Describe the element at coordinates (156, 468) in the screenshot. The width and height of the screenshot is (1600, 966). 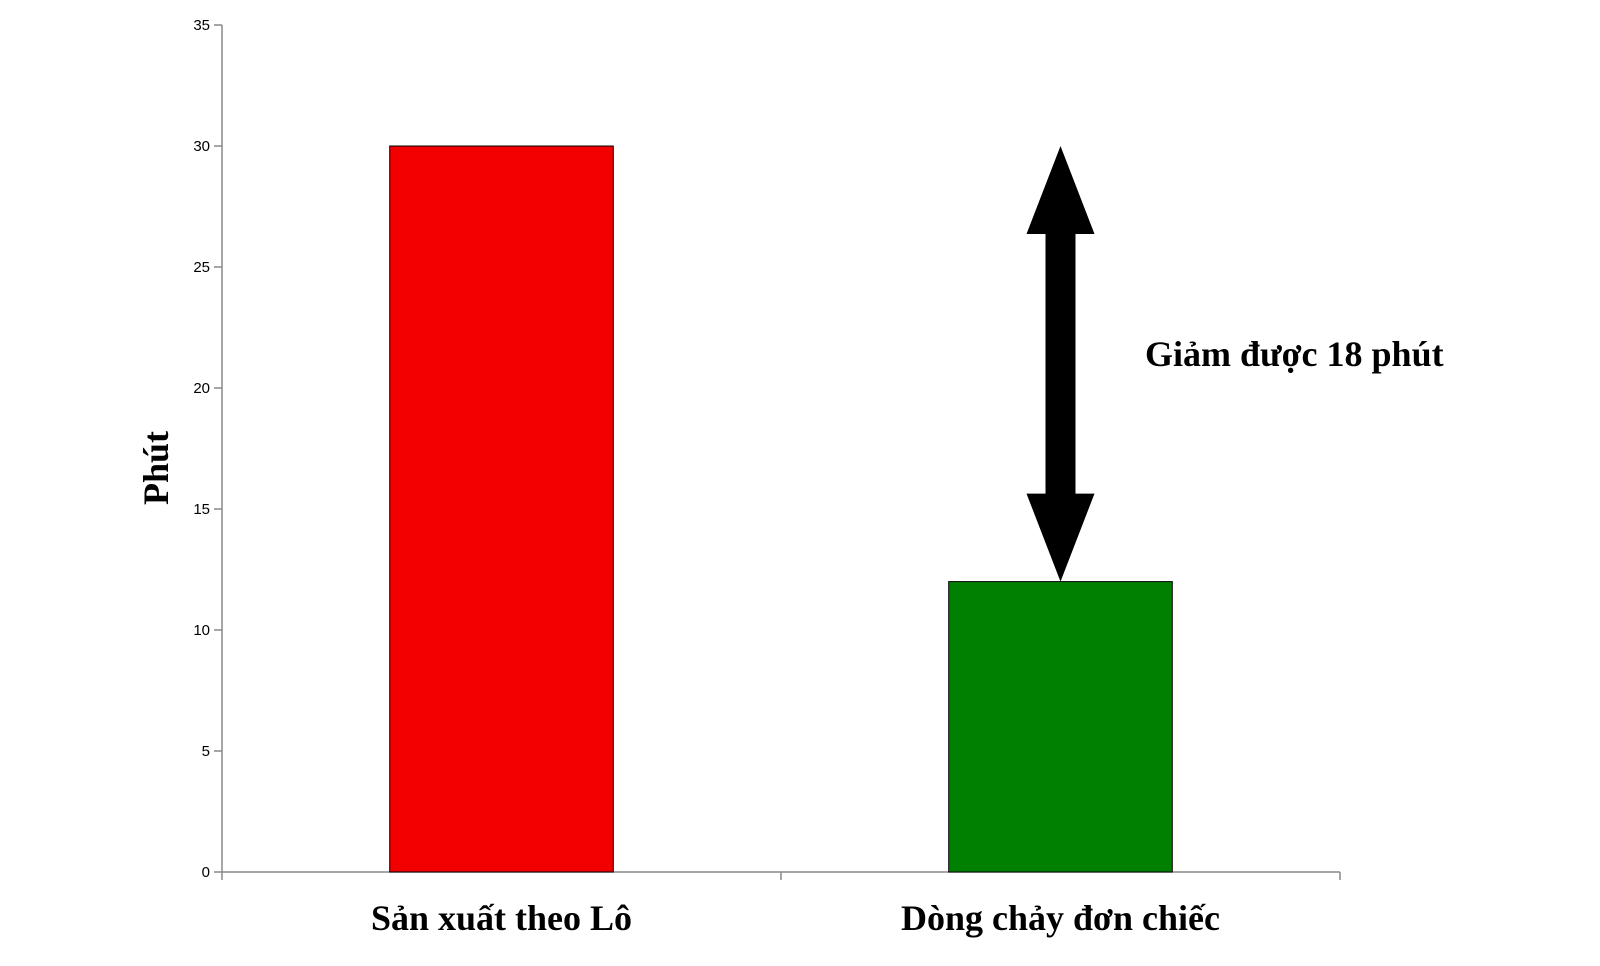
I see `y-axis-label: Phút` at that location.